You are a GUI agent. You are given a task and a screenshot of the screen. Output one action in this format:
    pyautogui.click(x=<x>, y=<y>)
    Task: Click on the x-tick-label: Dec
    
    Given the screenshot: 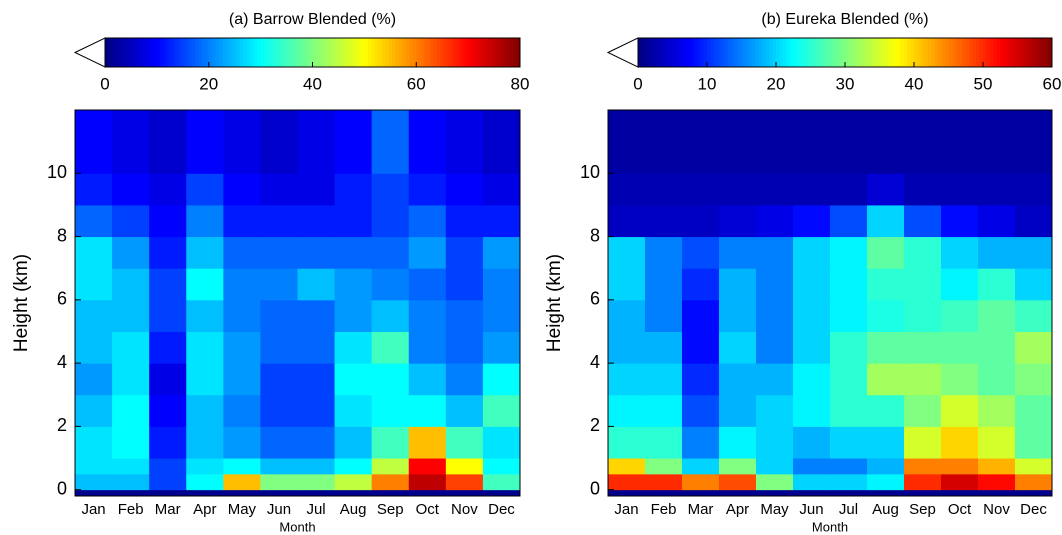 What is the action you would take?
    pyautogui.click(x=1033, y=509)
    